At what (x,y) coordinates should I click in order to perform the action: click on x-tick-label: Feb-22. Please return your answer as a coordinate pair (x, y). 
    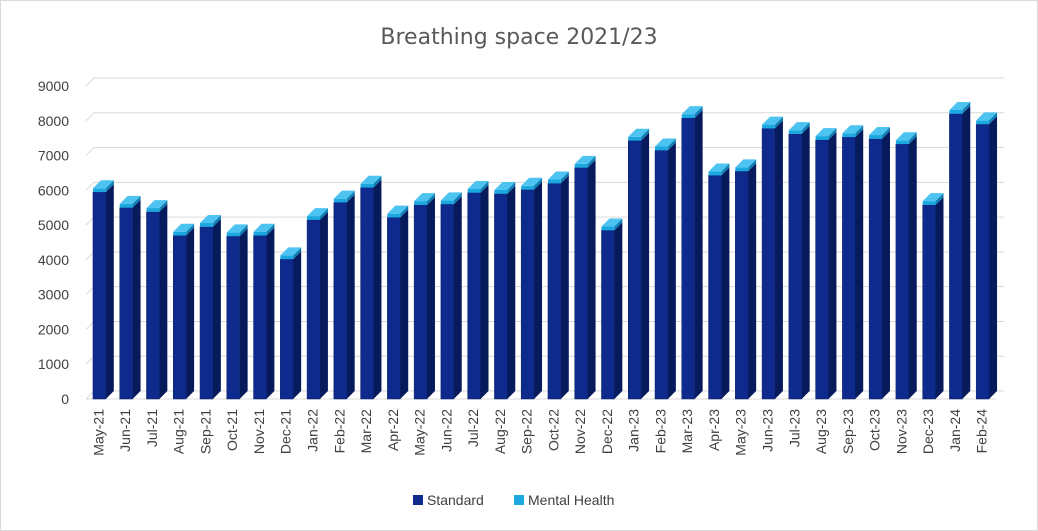
    Looking at the image, I should click on (339, 431).